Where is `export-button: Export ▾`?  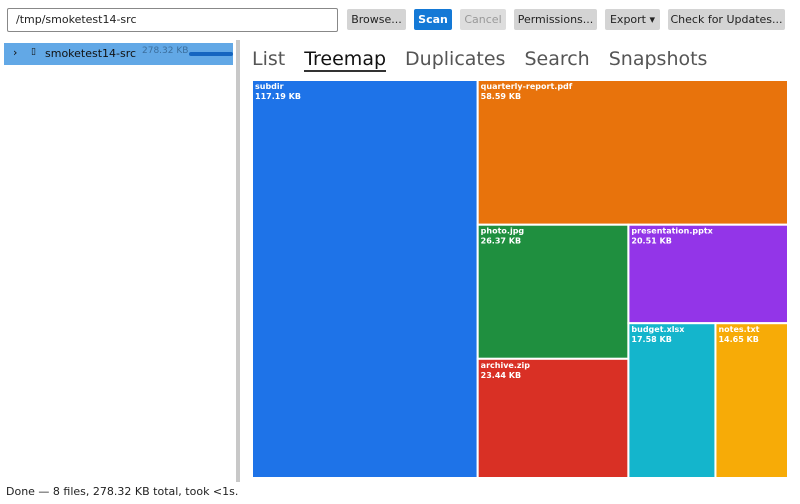
export-button: Export ▾ is located at coordinates (632, 19).